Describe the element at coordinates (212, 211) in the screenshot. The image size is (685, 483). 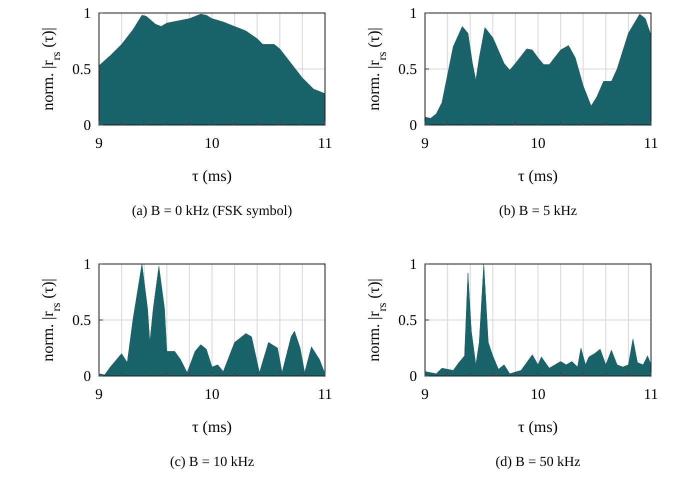
I see `text: (a) B = 0 kHz (FSK symbol)` at that location.